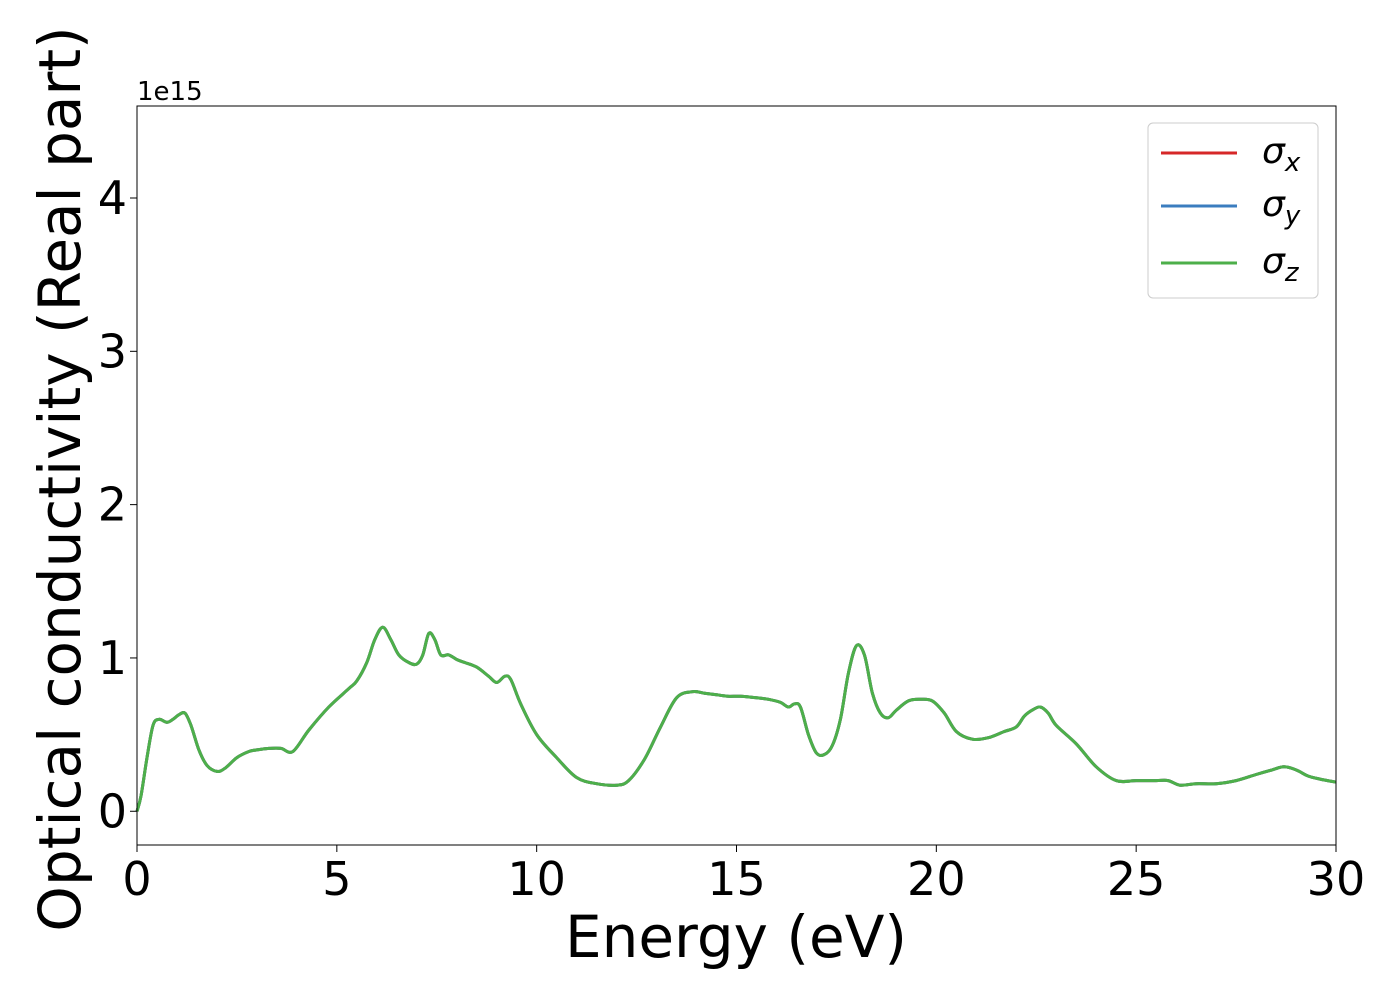 This screenshot has height=1000, width=1400. Describe the element at coordinates (170, 92) in the screenshot. I see `y-offset-text: 1e15` at that location.